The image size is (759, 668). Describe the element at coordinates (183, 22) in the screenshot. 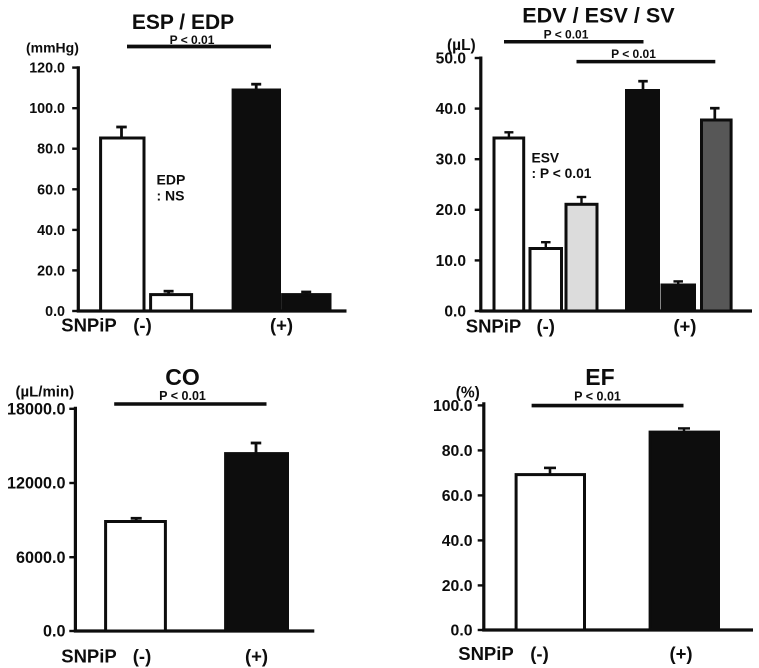

I see `svg-text: ESP / EDP` at that location.